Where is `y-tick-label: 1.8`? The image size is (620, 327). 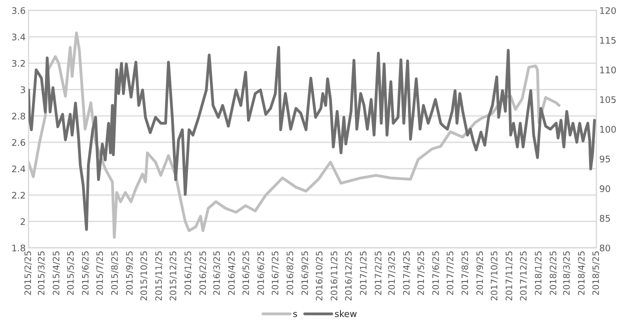
y-tick-label: 1.8 is located at coordinates (19, 248).